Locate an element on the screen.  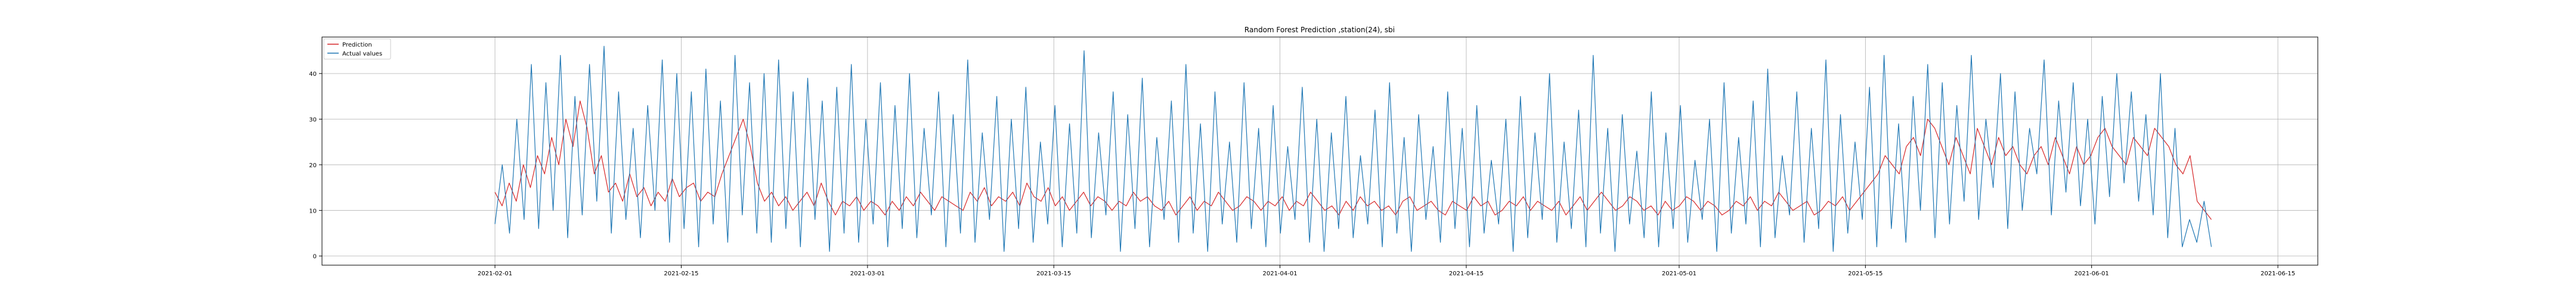
legend-label-prediction: Prediction is located at coordinates (357, 45).